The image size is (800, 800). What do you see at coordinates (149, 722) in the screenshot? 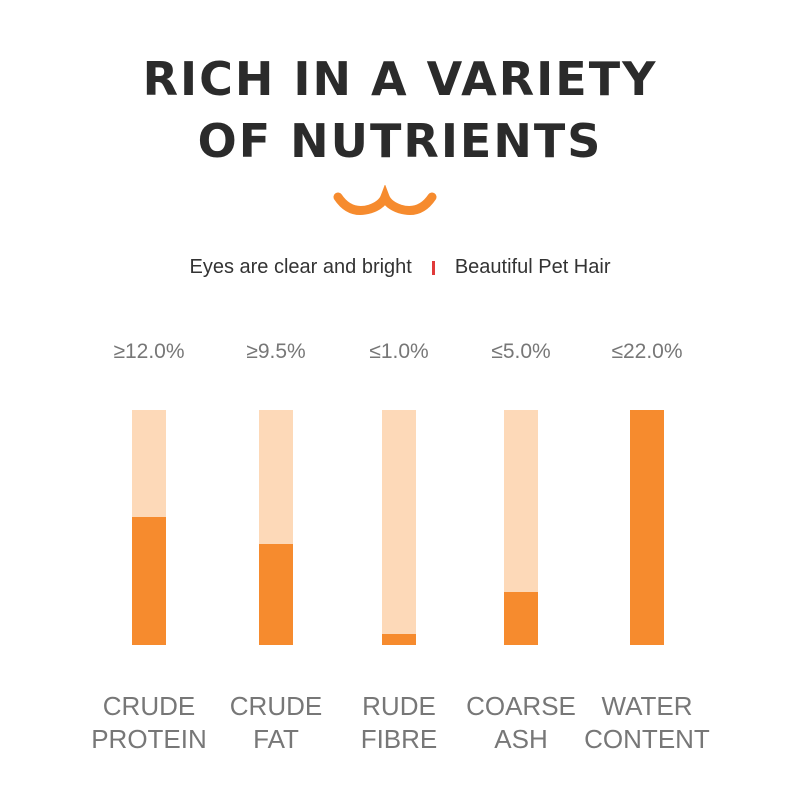
I see `category-label: CRUDE PROTEIN` at bounding box center [149, 722].